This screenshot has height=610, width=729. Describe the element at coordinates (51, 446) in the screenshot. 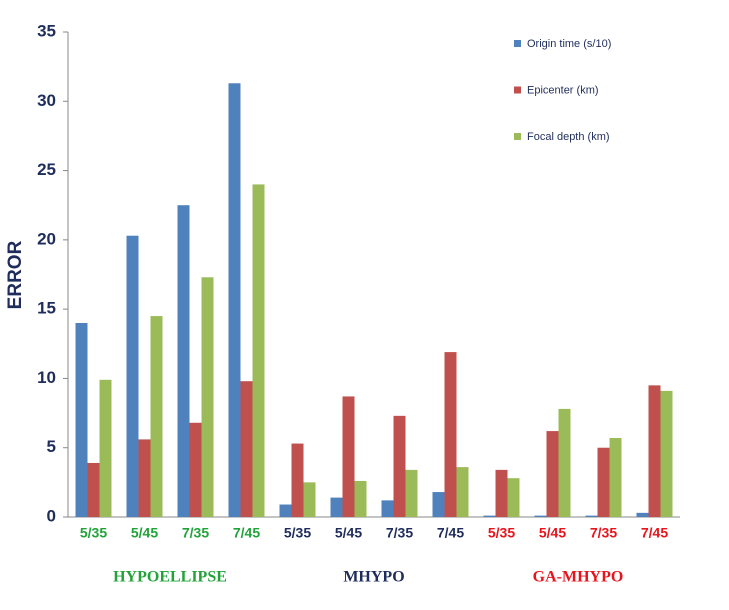

I see `y-tick-label: 5` at that location.